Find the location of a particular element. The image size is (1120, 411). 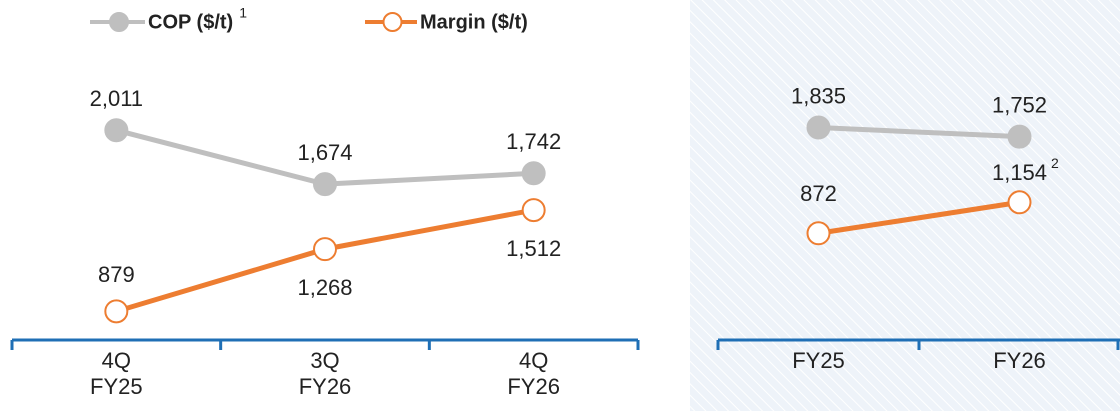

data-label: 879 is located at coordinates (116, 274).